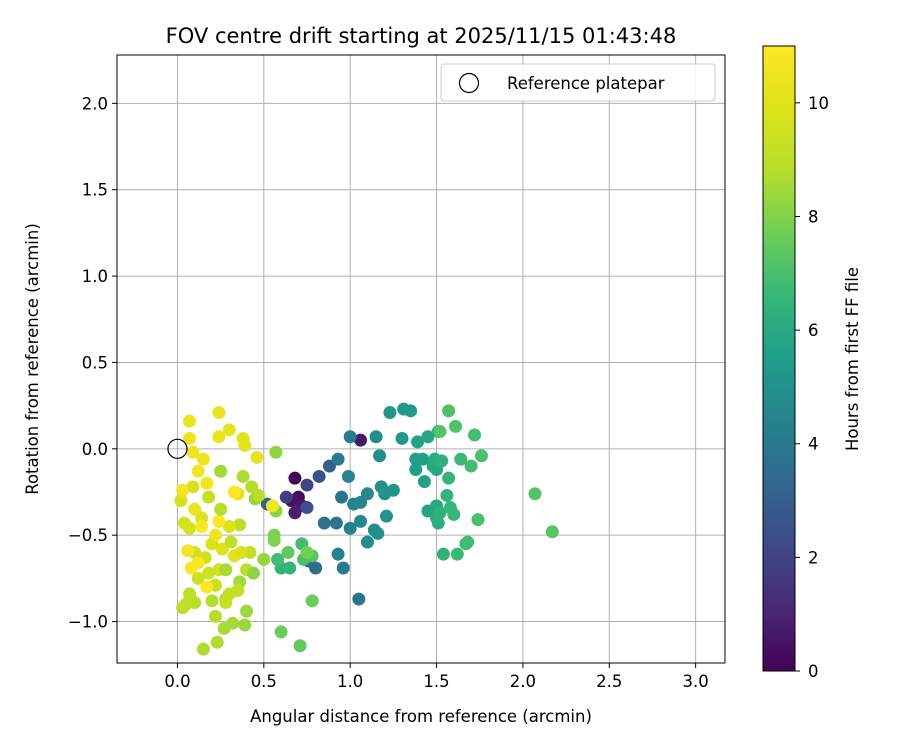 This screenshot has height=750, width=900. What do you see at coordinates (523, 681) in the screenshot?
I see `x-tick-label: 2.0` at bounding box center [523, 681].